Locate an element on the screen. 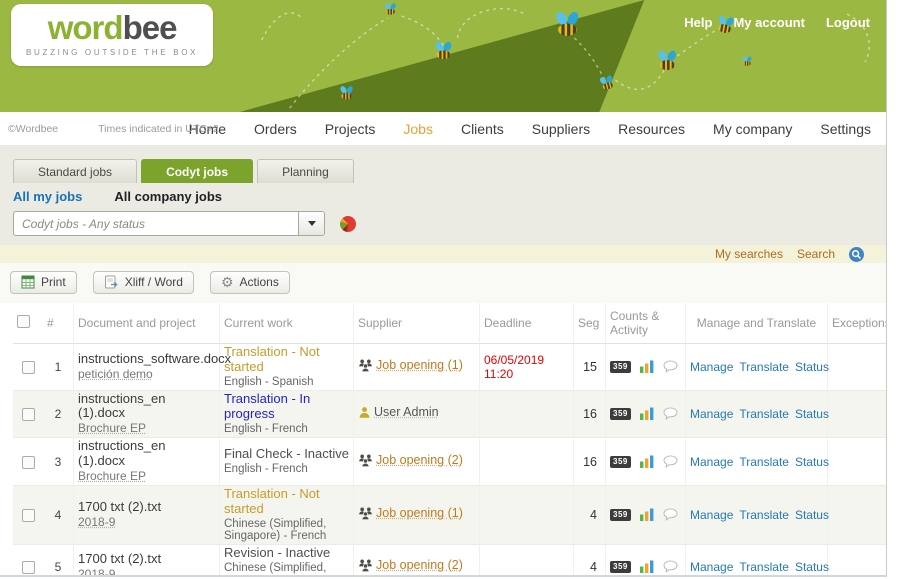 Image resolution: width=900 pixels, height=579 pixels. project-name: petición demo is located at coordinates (115, 373).